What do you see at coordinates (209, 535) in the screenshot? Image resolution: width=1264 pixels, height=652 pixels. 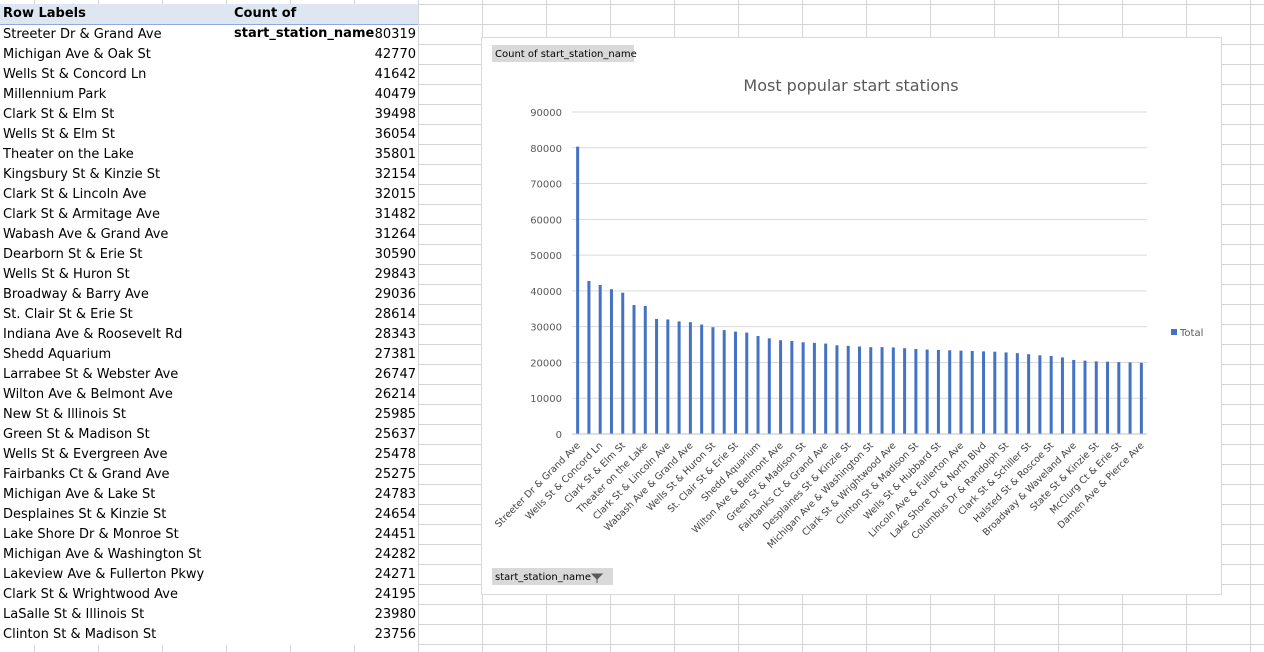 I see `table-row: Lake Shore Dr & Monroe St 24451` at bounding box center [209, 535].